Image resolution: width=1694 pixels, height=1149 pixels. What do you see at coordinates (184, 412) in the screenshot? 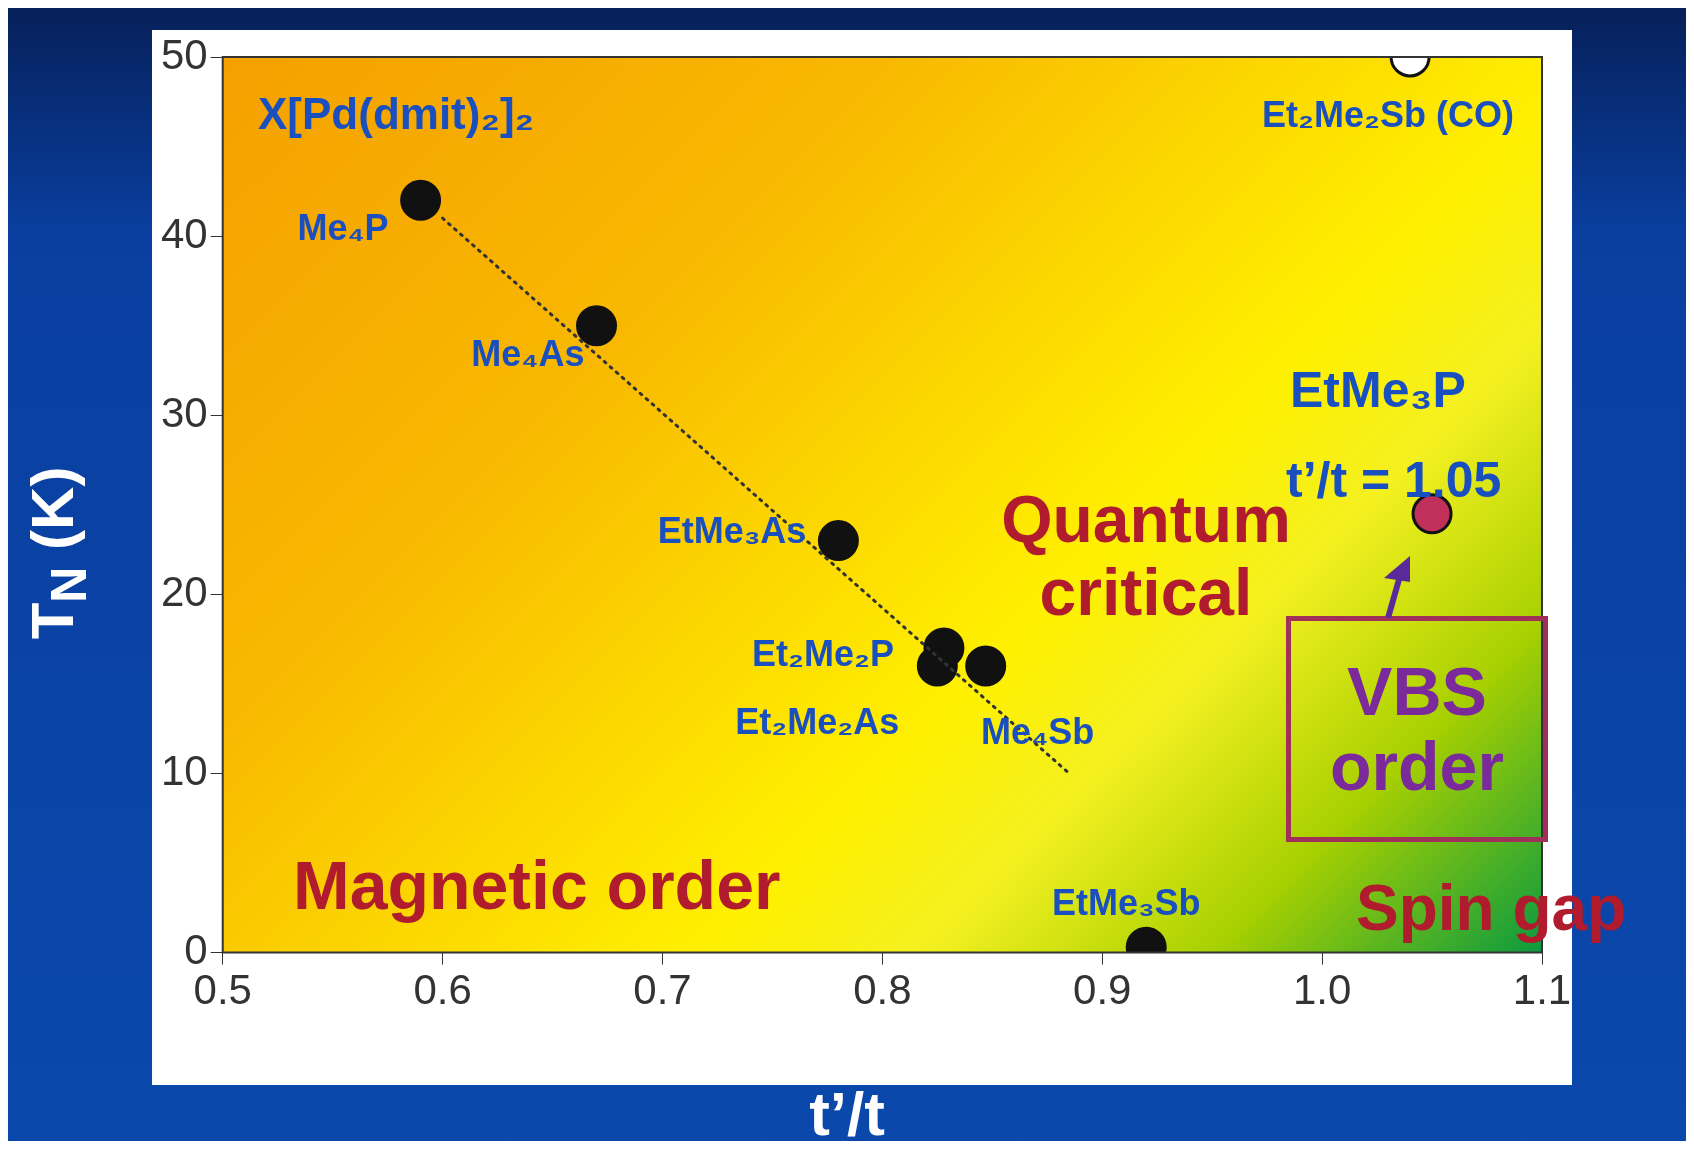
I see `y-tick-label: 30` at bounding box center [184, 412].